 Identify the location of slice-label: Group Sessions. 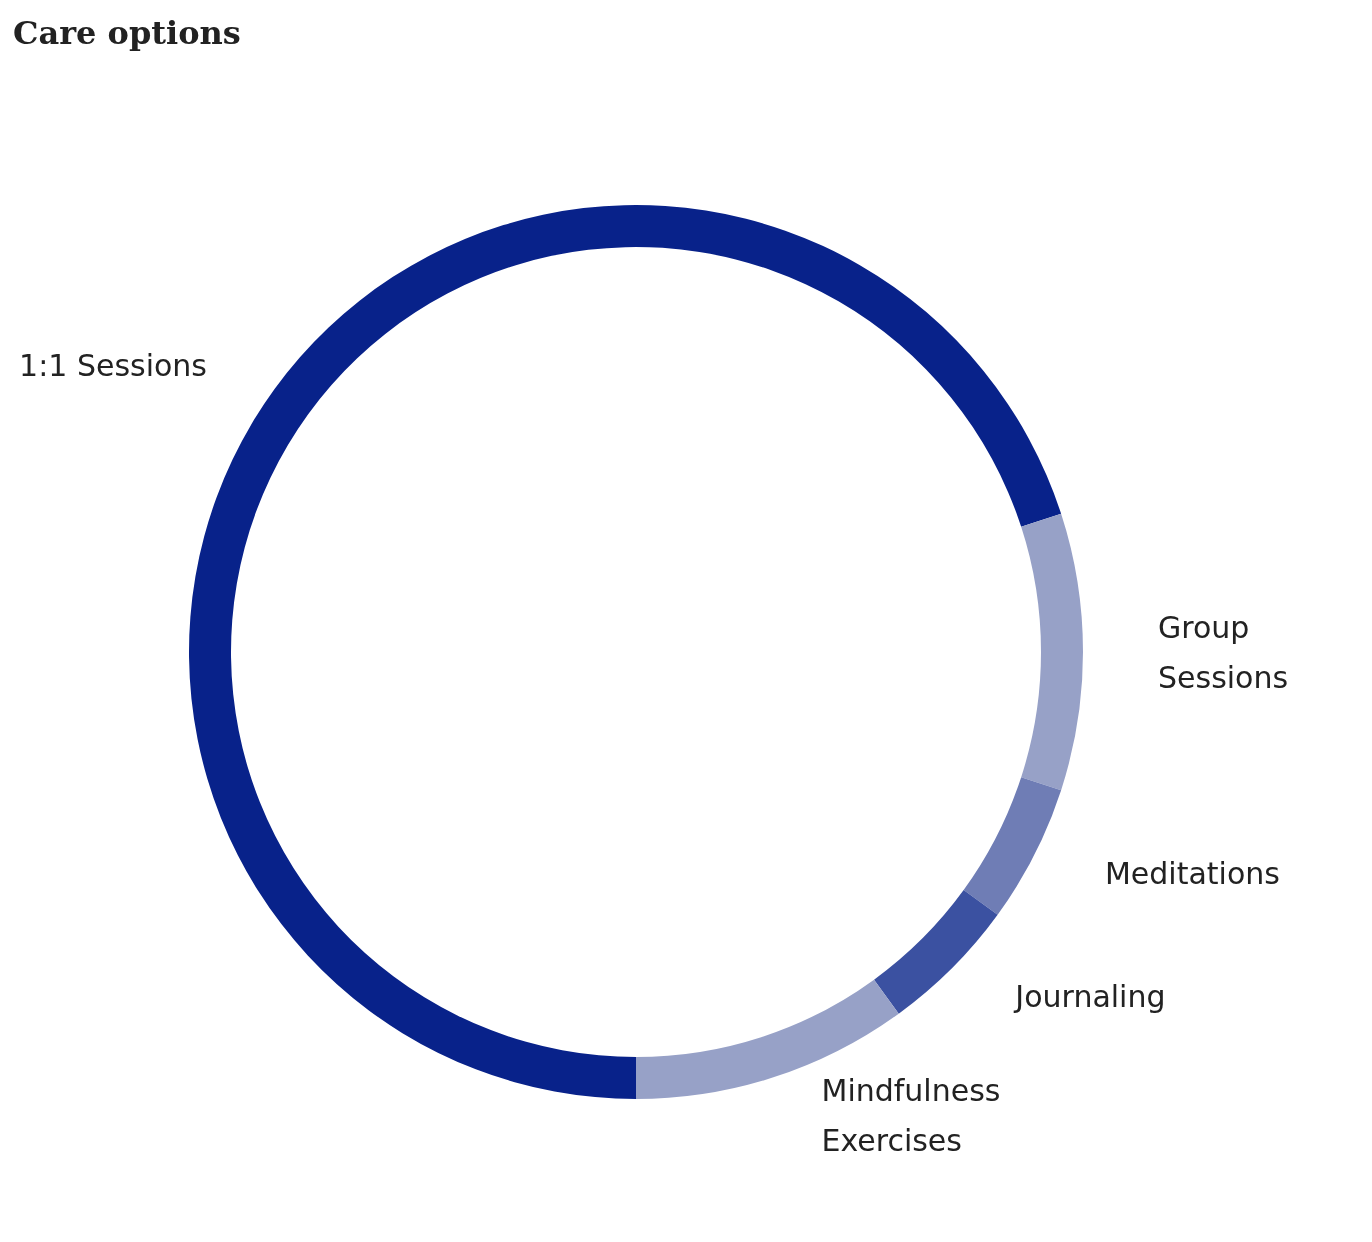
(1223, 652).